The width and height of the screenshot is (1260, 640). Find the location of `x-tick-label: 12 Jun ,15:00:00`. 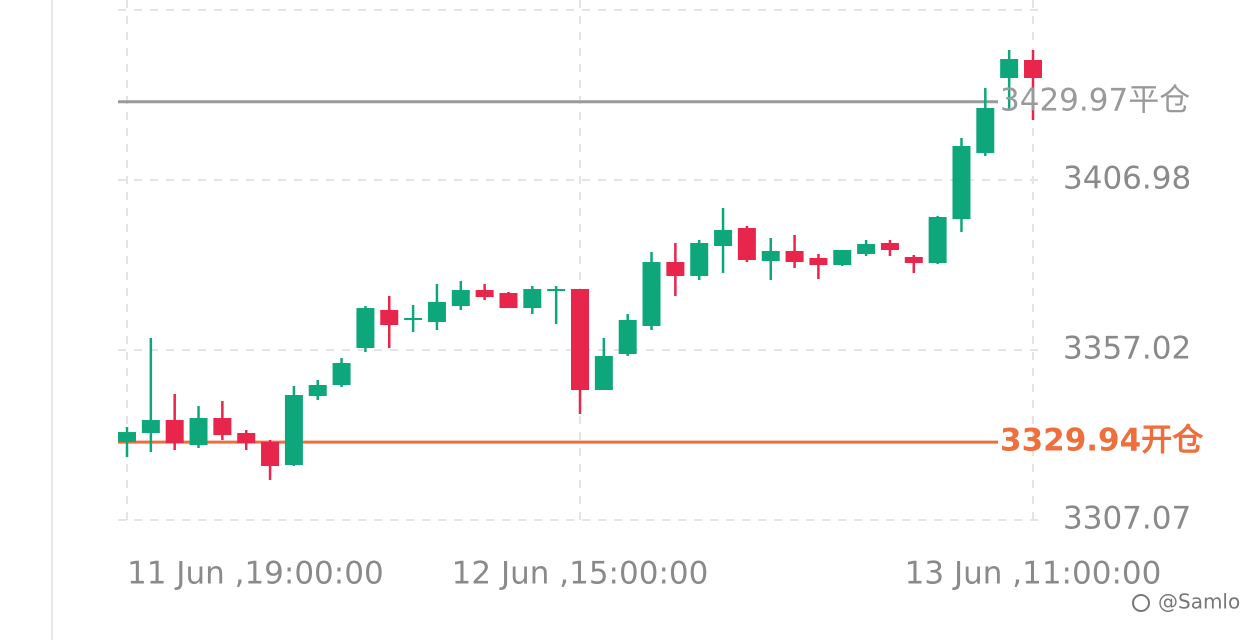

x-tick-label: 12 Jun ,15:00:00 is located at coordinates (580, 574).